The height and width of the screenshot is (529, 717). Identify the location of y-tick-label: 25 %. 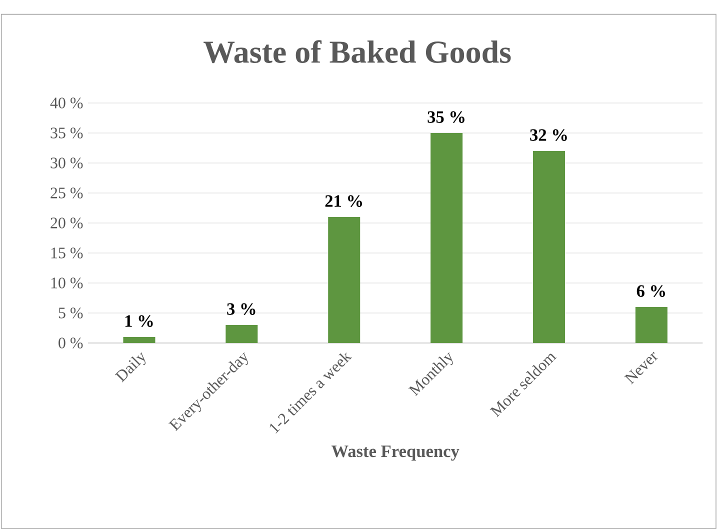
(66, 193).